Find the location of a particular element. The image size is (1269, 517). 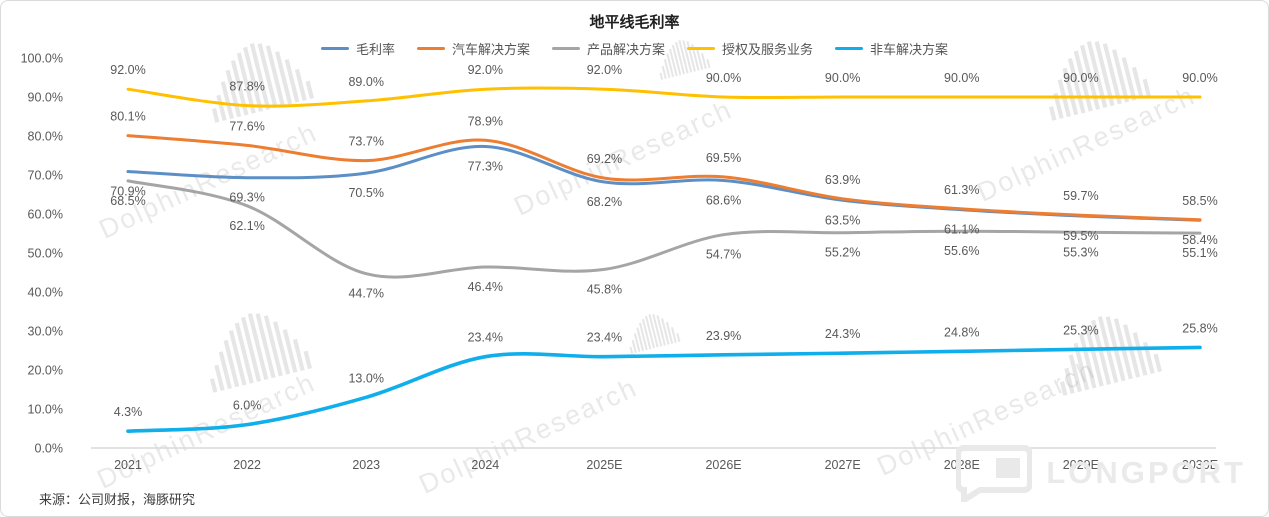

series-line-授权及服务业务 is located at coordinates (664, 97).